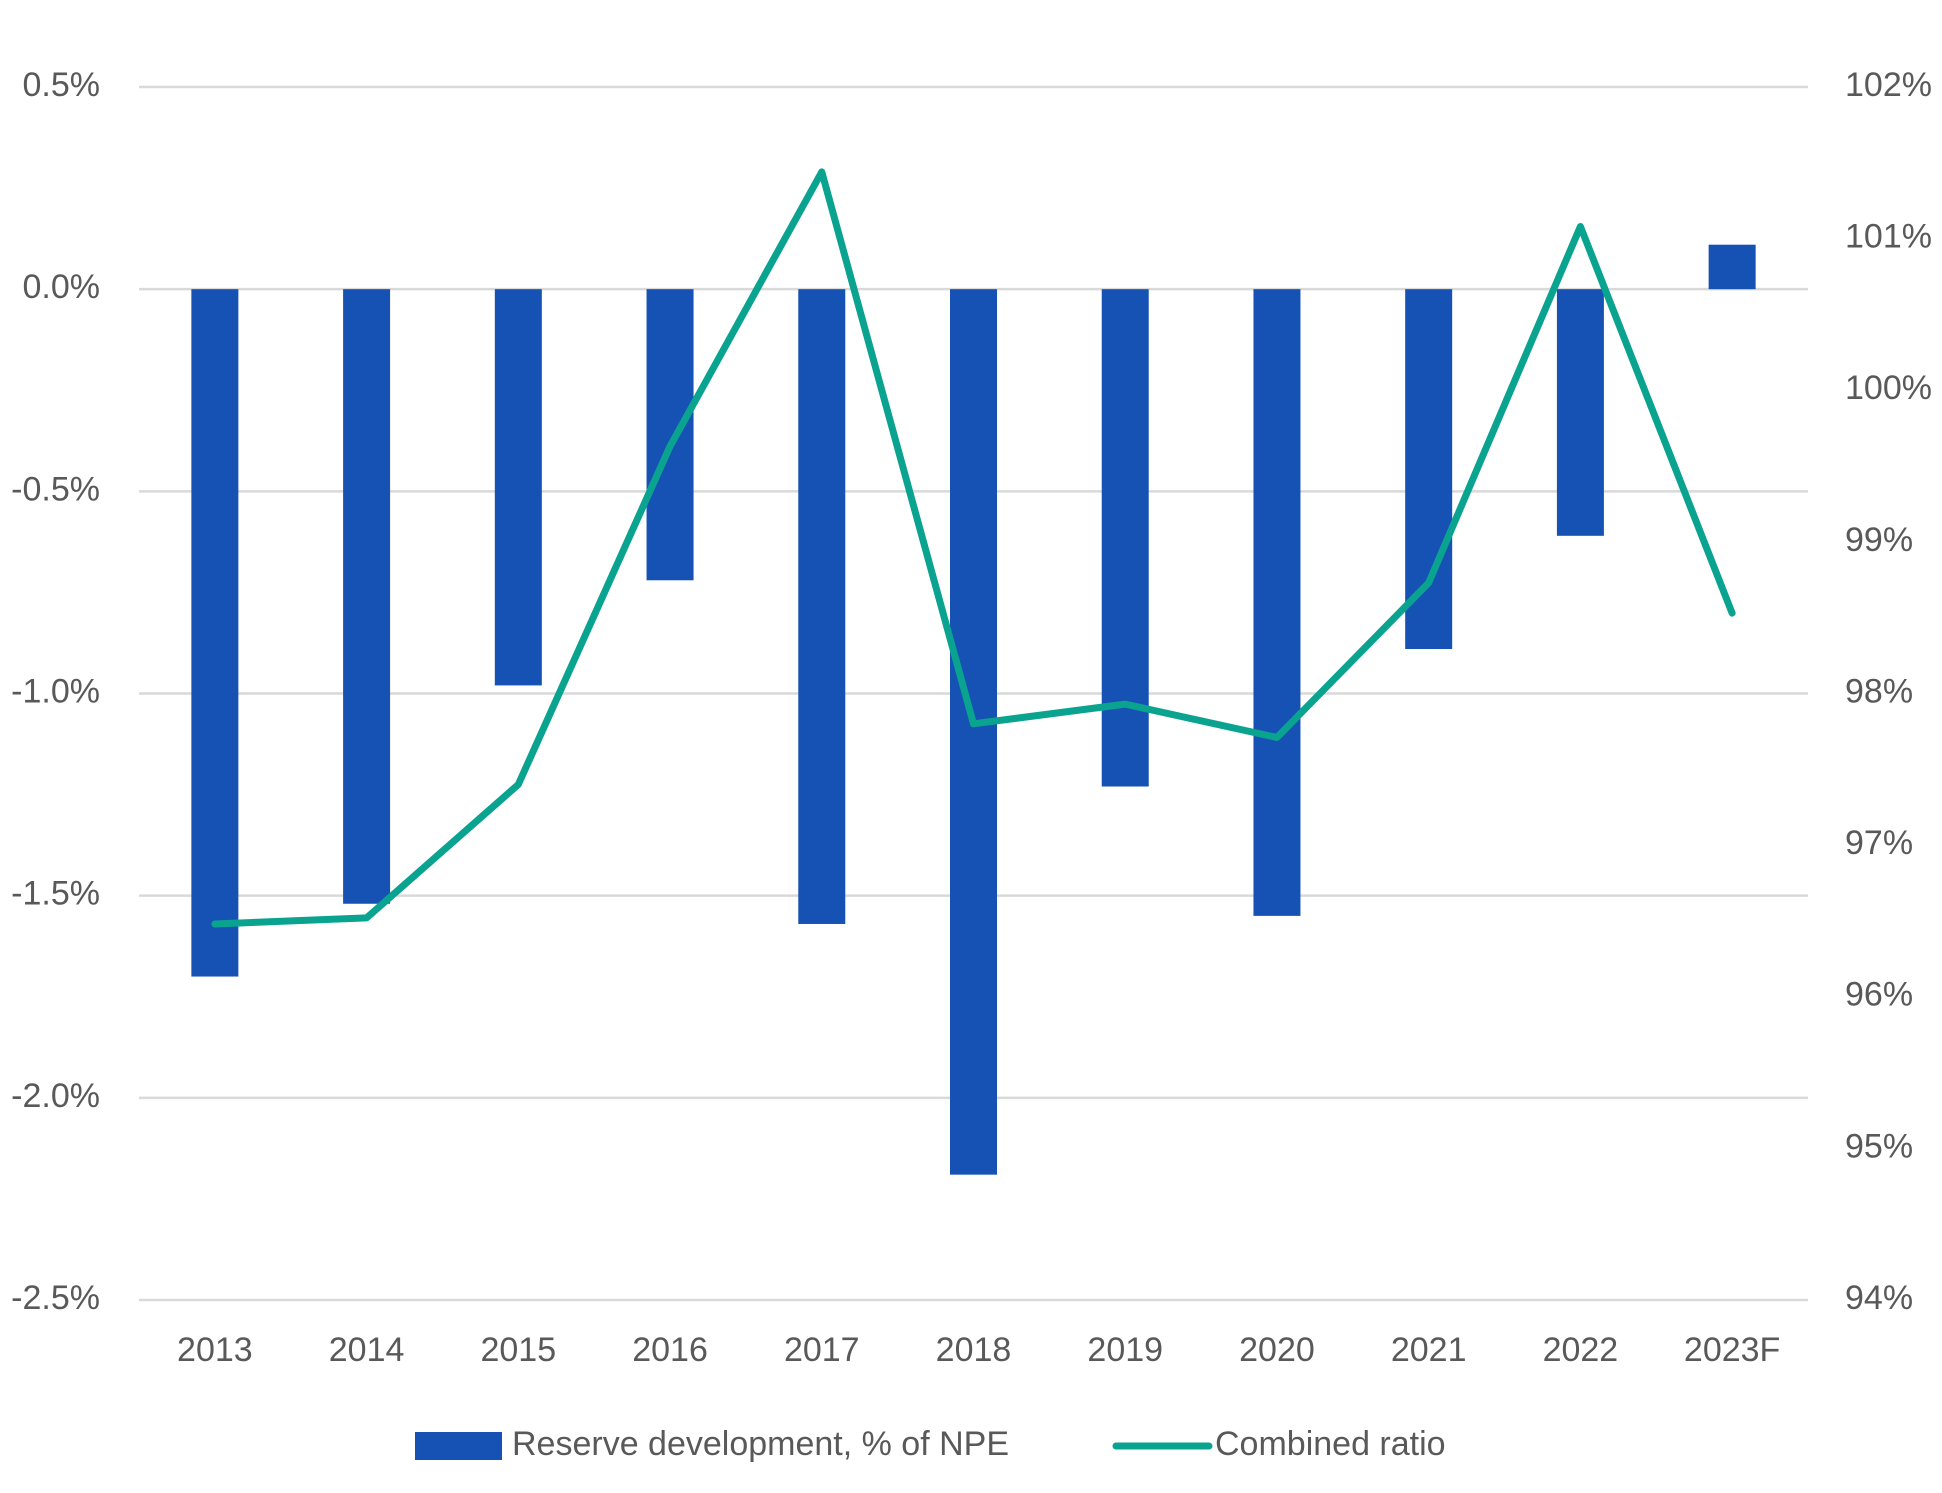 This screenshot has height=1493, width=1942. Describe the element at coordinates (62, 287) in the screenshot. I see `y-tick-label: 0.0%` at that location.